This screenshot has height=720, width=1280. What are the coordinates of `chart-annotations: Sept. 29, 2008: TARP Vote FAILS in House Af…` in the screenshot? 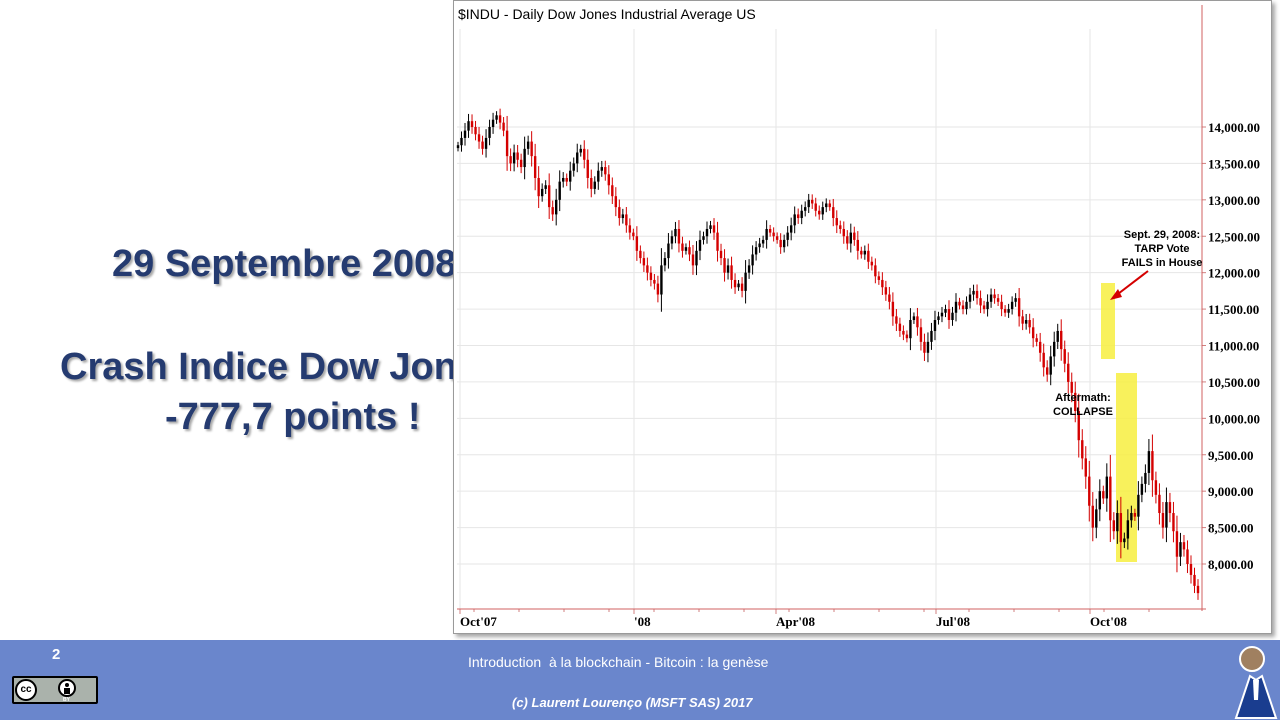 It's located at (1127, 323).